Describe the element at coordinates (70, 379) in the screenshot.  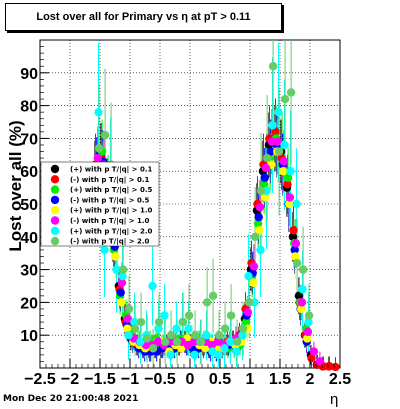
I see `x-tick-label: −2` at that location.